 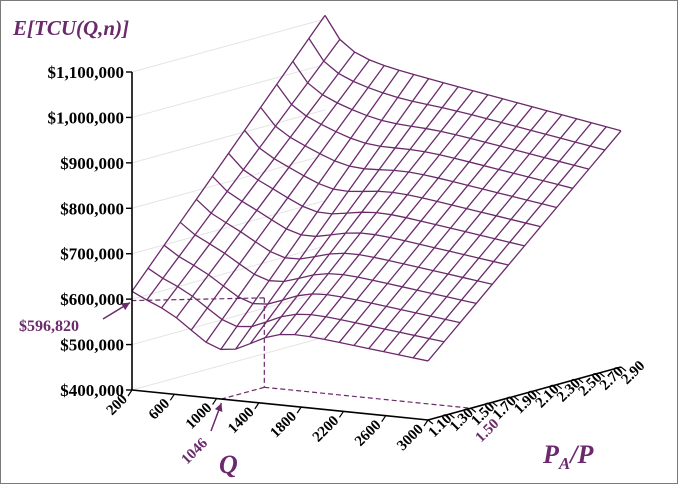 What do you see at coordinates (367, 397) in the screenshot?
I see `guide-to-ratio` at bounding box center [367, 397].